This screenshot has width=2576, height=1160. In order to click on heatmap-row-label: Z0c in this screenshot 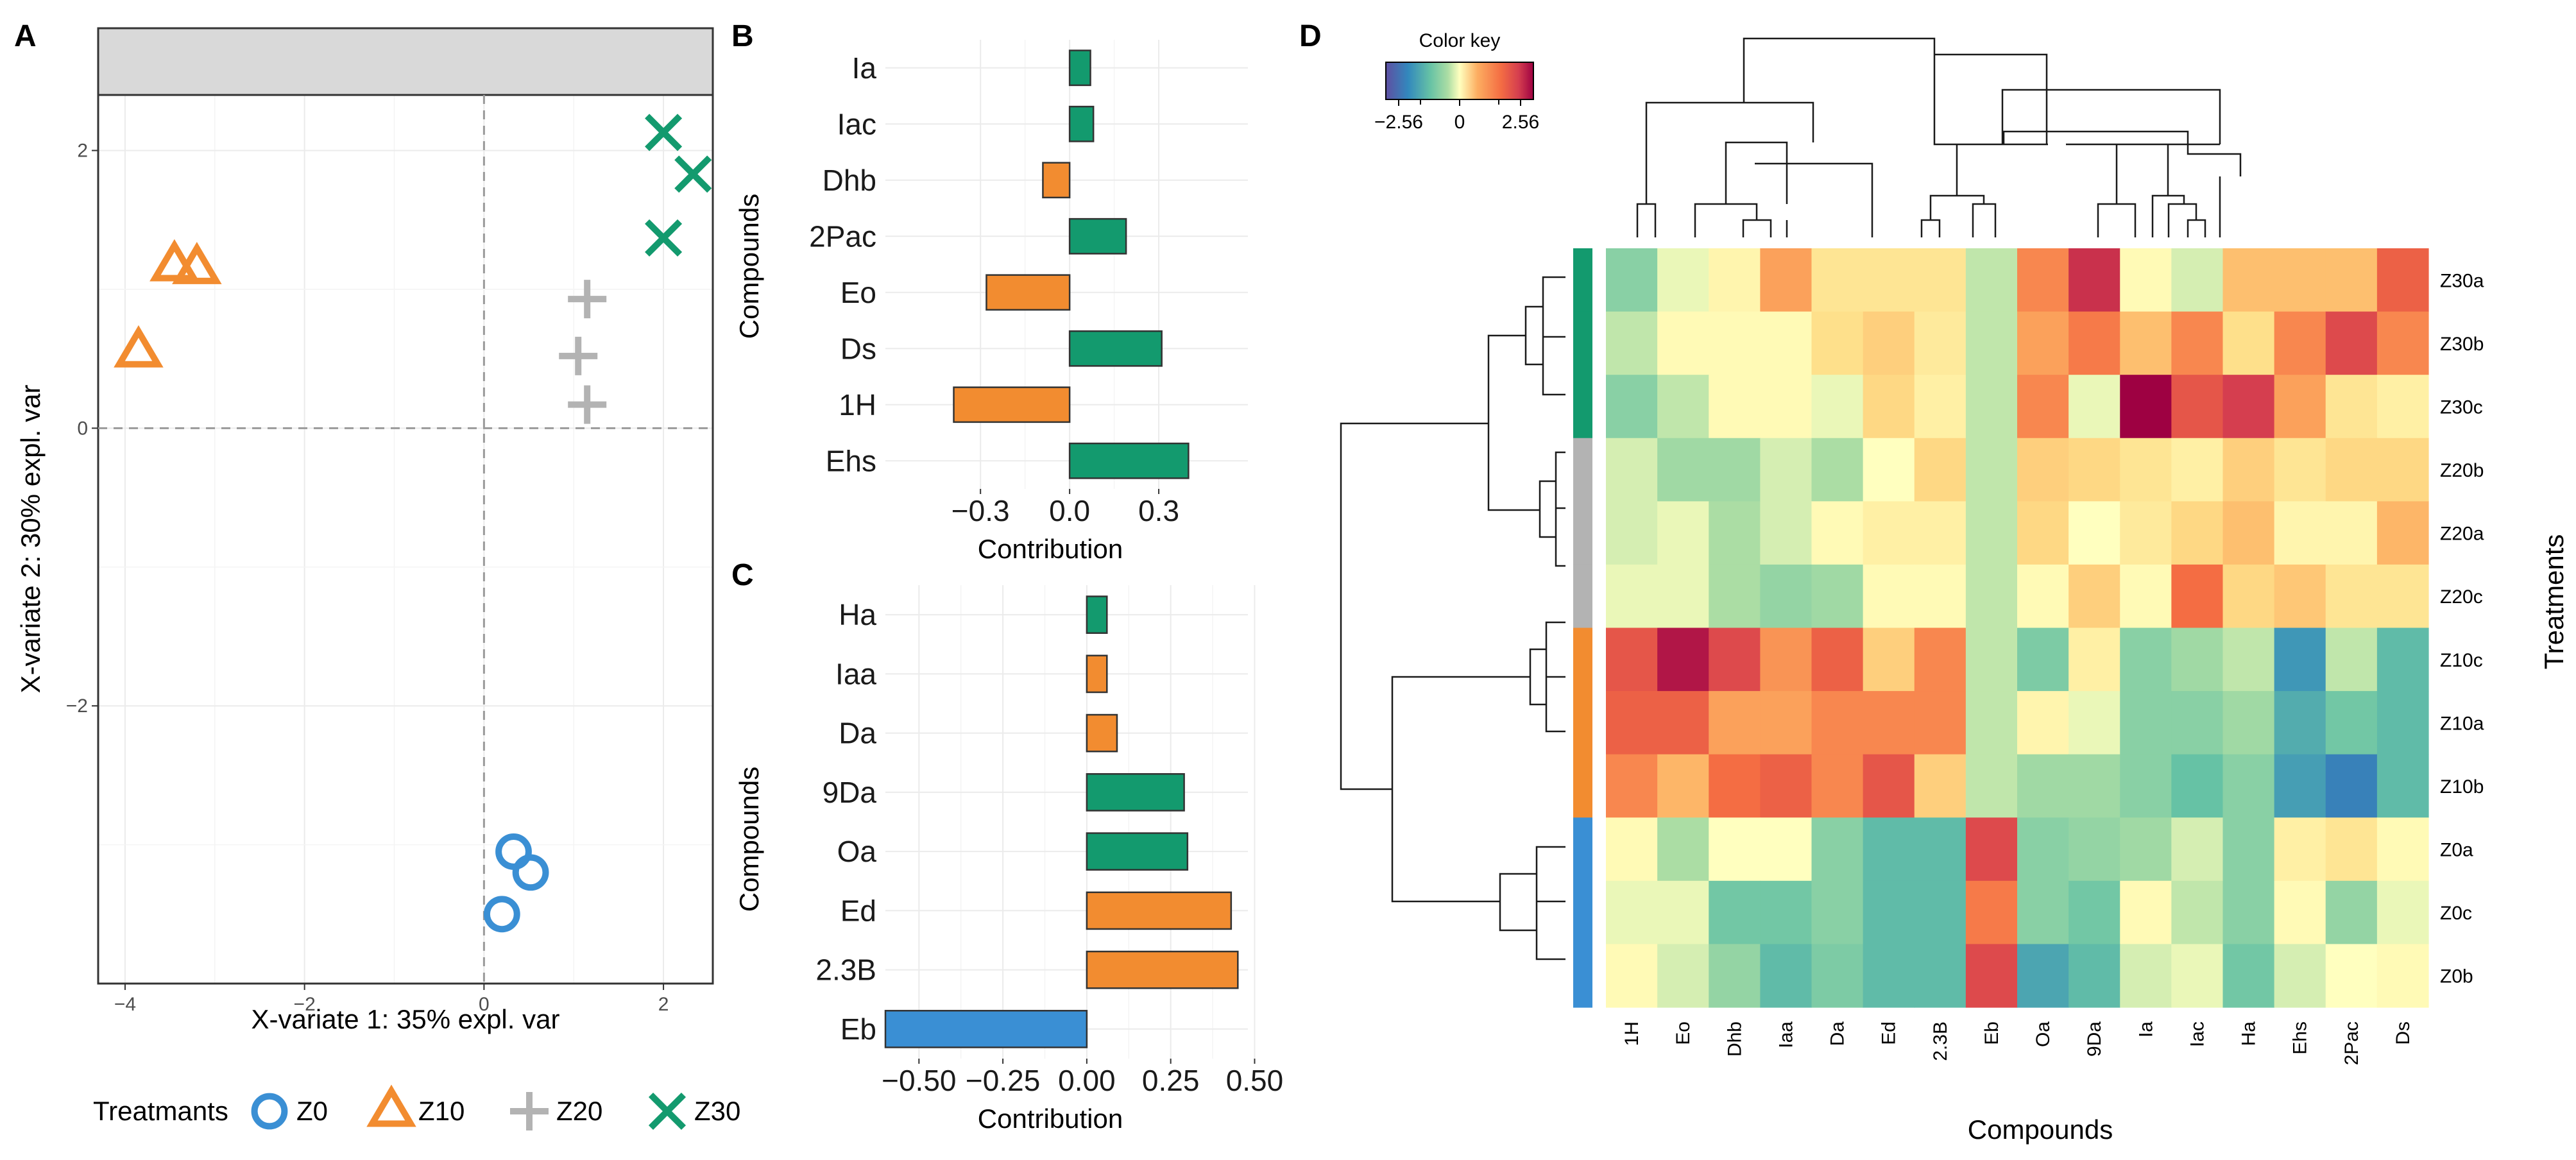, I will do `click(2456, 913)`.